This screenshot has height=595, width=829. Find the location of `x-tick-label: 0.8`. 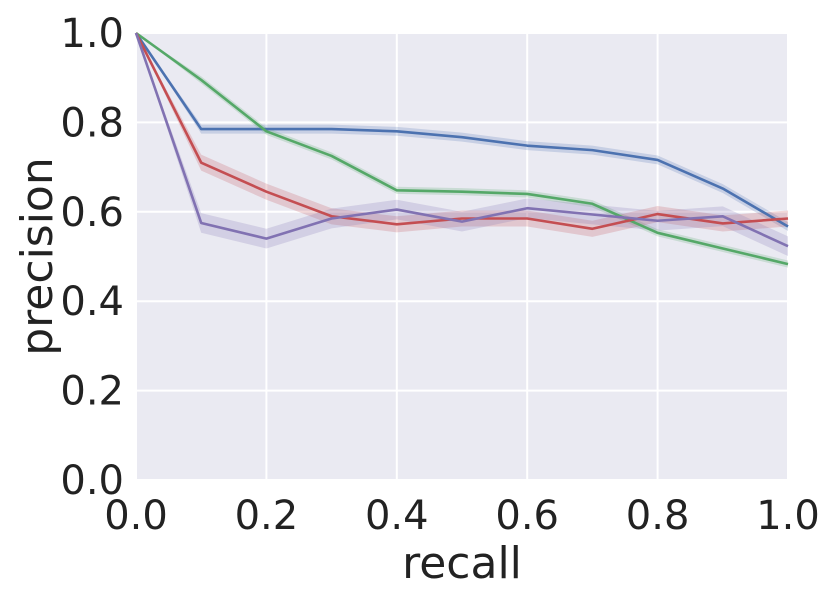

x-tick-label: 0.8 is located at coordinates (658, 516).